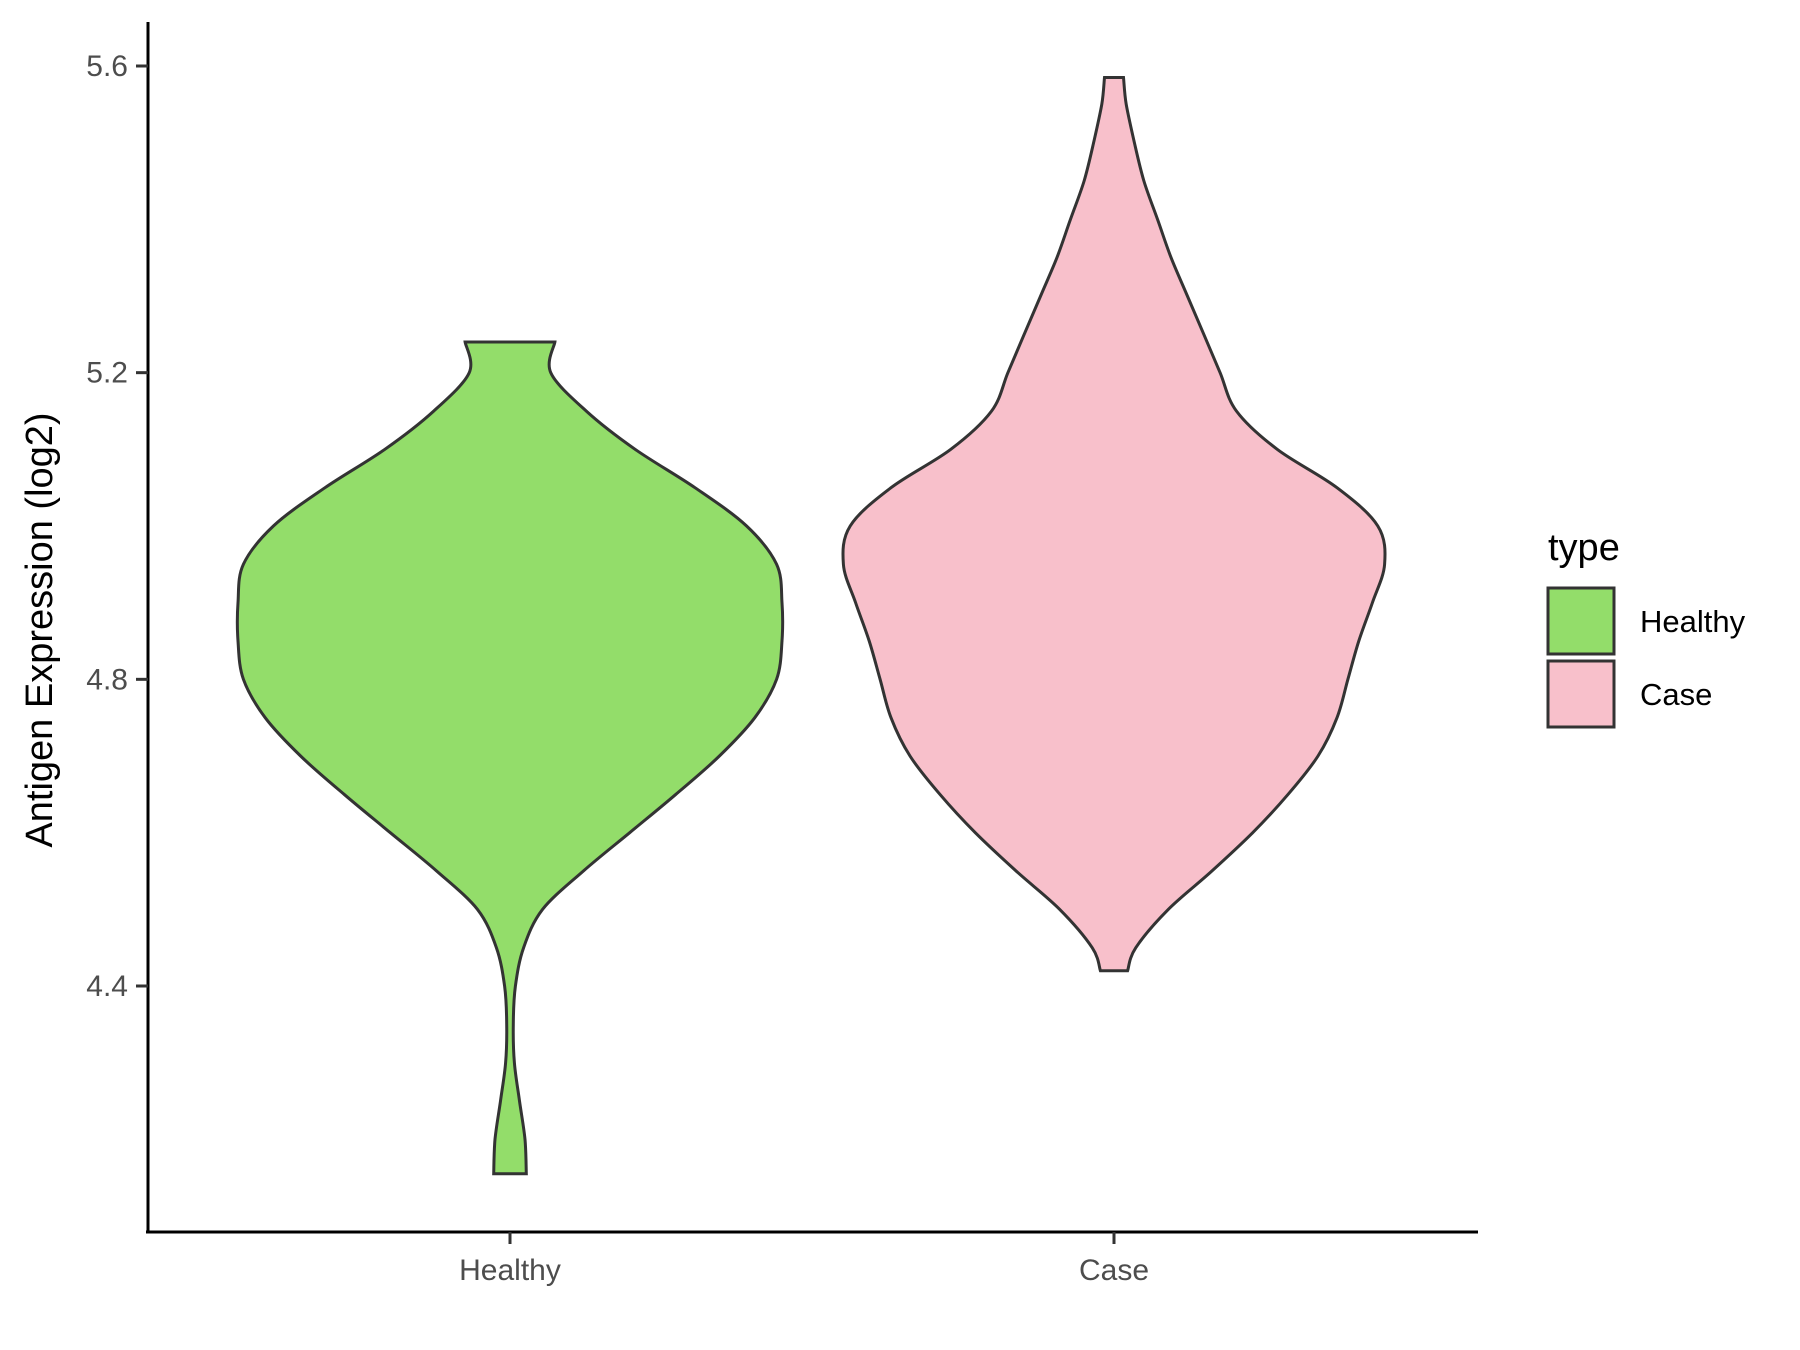  What do you see at coordinates (40, 629) in the screenshot?
I see `y-axis-title: Antigen Expression (log2)` at bounding box center [40, 629].